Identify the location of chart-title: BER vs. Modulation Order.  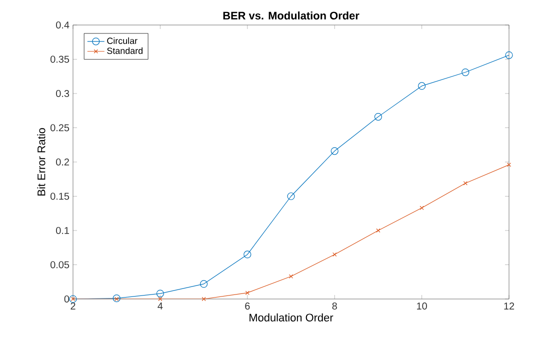
(291, 15).